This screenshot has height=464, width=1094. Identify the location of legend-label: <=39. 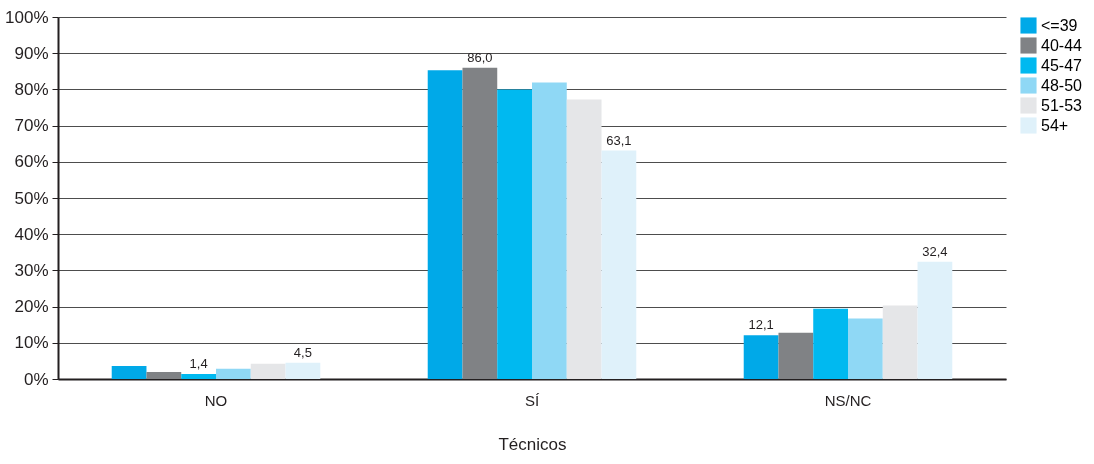
(1059, 25).